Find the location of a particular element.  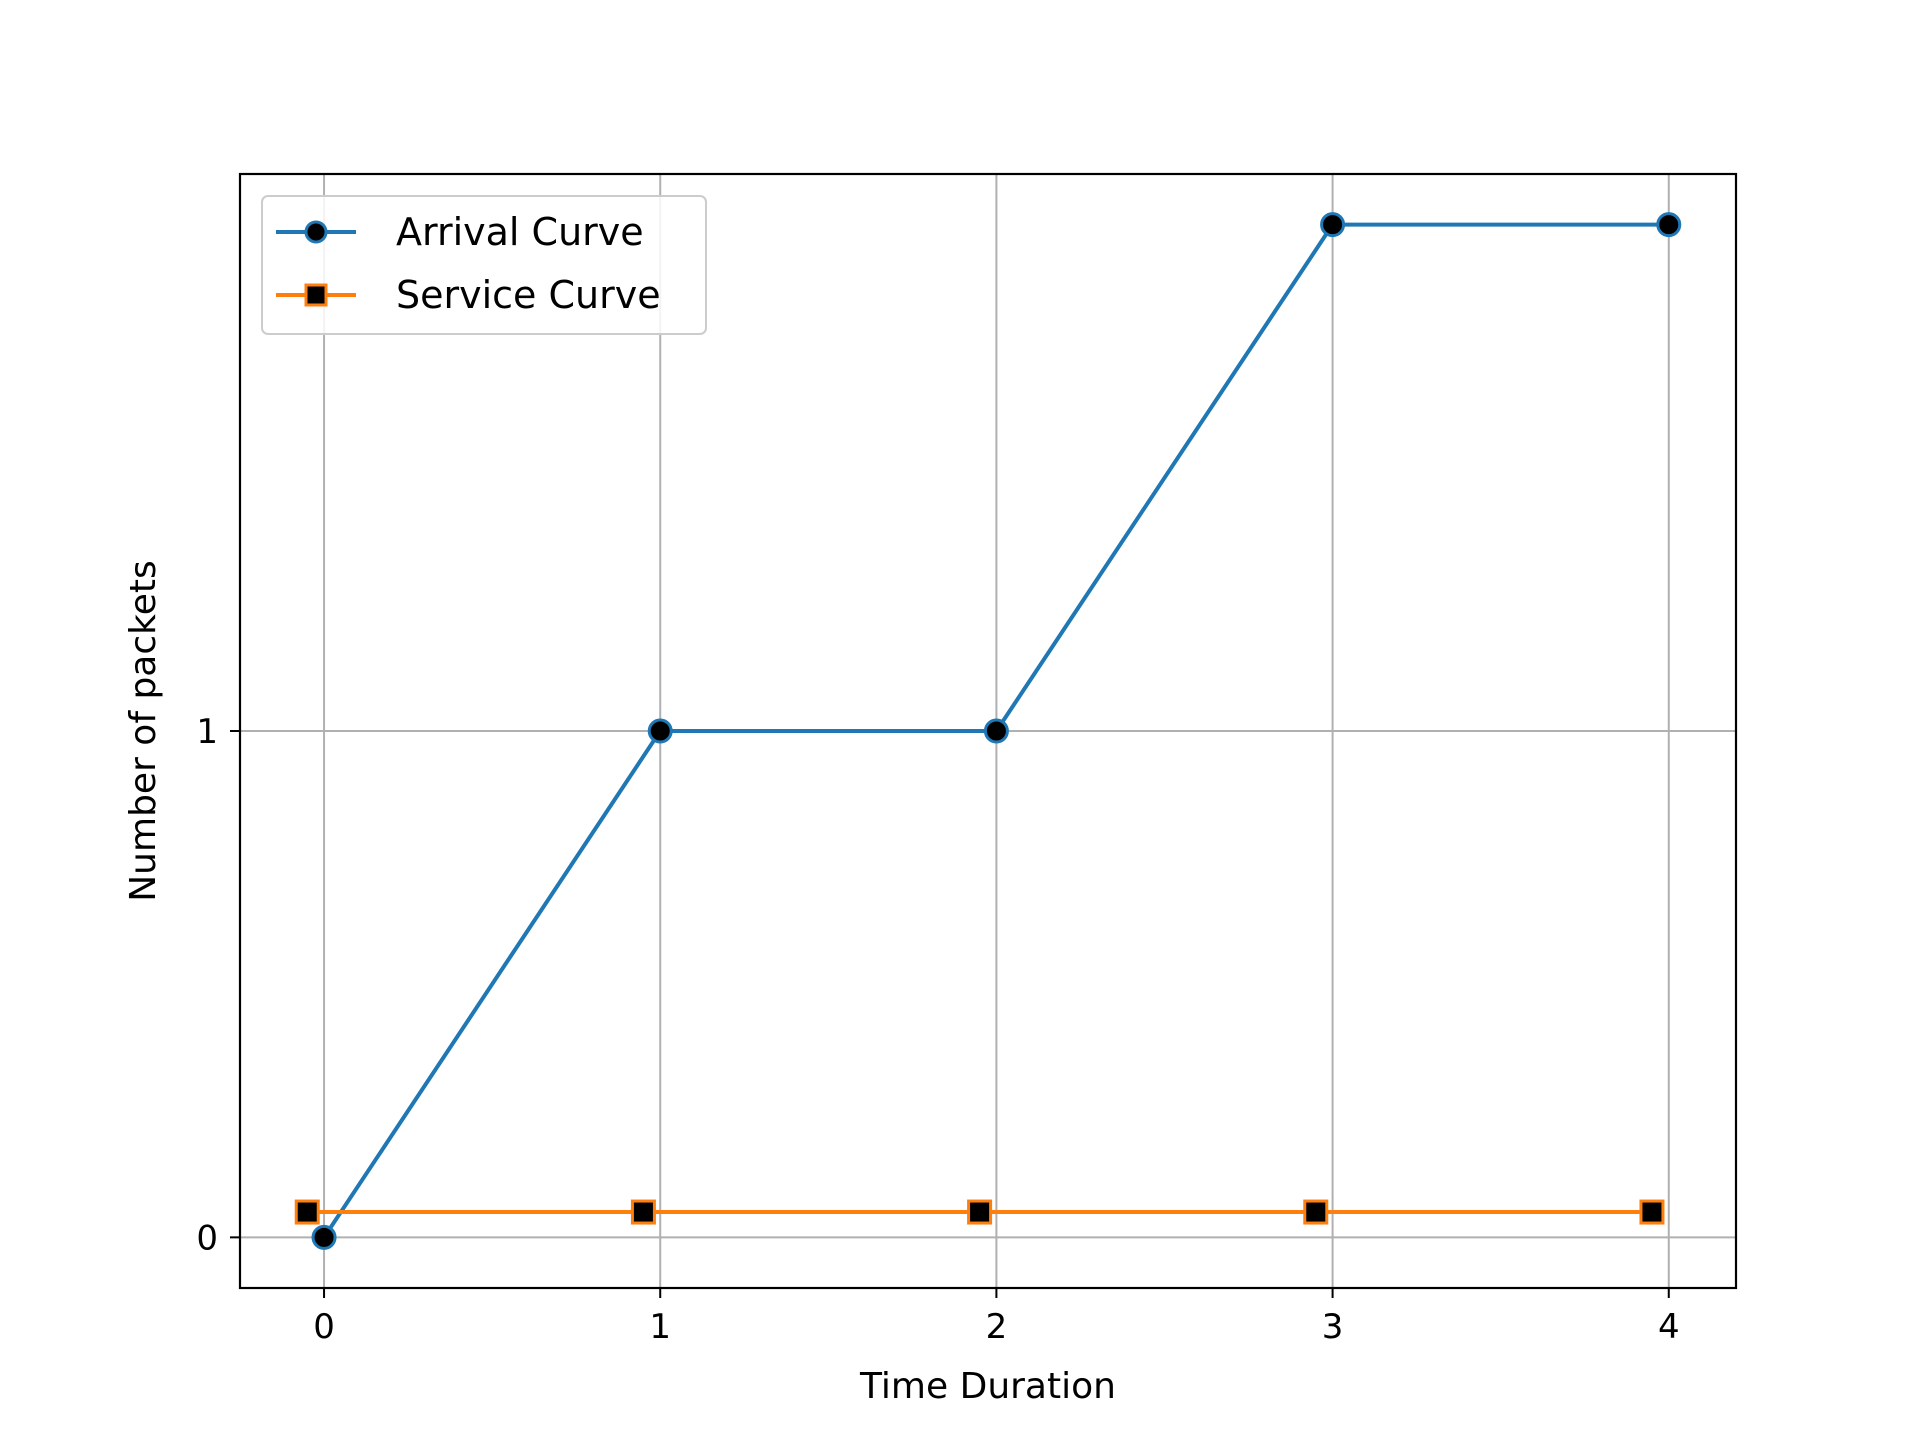

legend-box is located at coordinates (484, 265).